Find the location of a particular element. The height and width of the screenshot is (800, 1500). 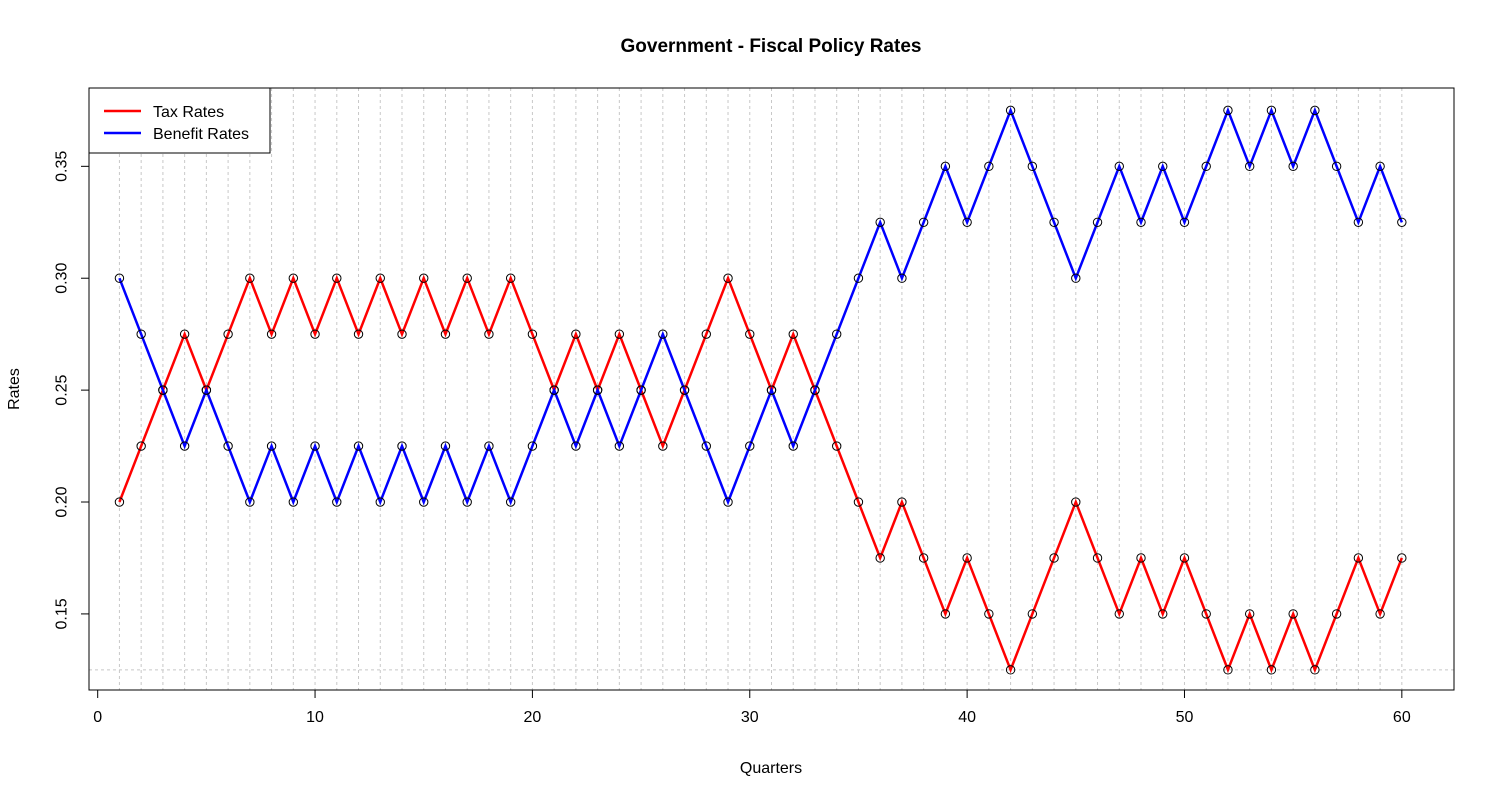

x-tick-label: 60 is located at coordinates (1402, 717).